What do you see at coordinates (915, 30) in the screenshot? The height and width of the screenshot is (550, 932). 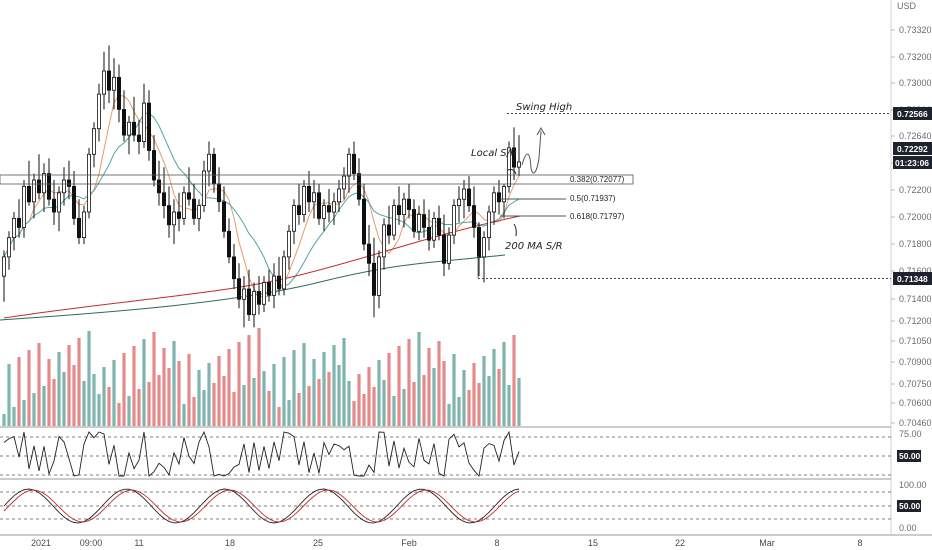 I see `price-tick-label: 0.73320` at bounding box center [915, 30].